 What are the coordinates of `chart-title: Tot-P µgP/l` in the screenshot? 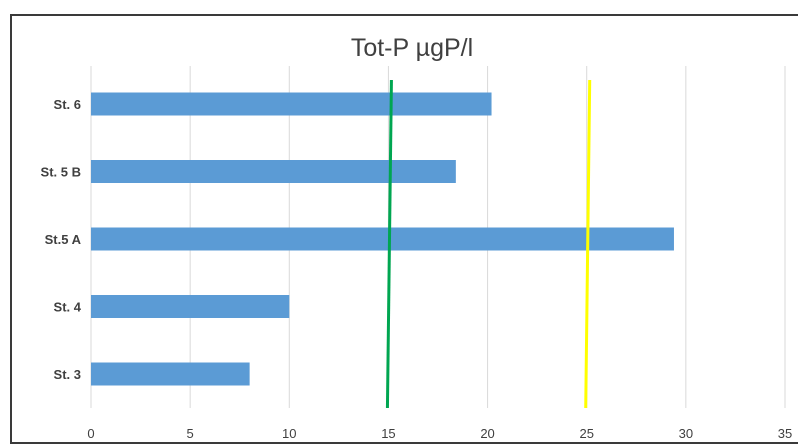 It's located at (412, 48).